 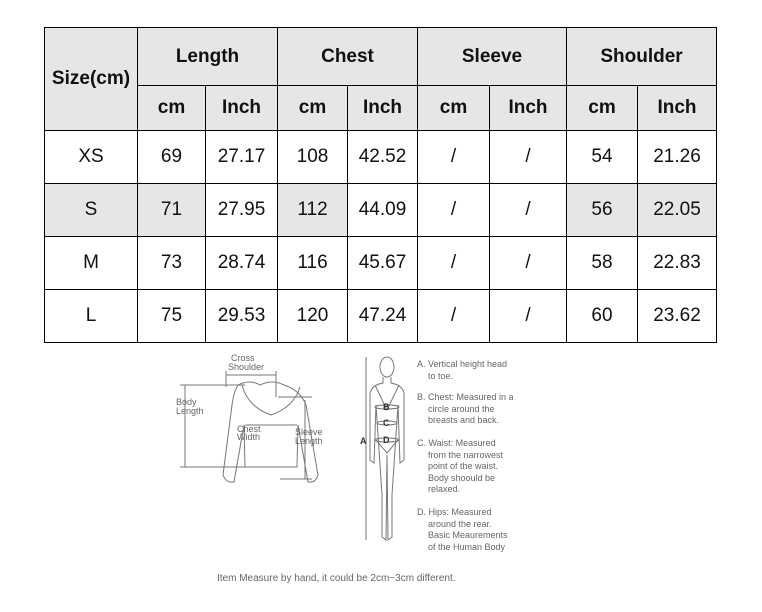 I want to click on size-cell: XS, so click(x=91, y=157).